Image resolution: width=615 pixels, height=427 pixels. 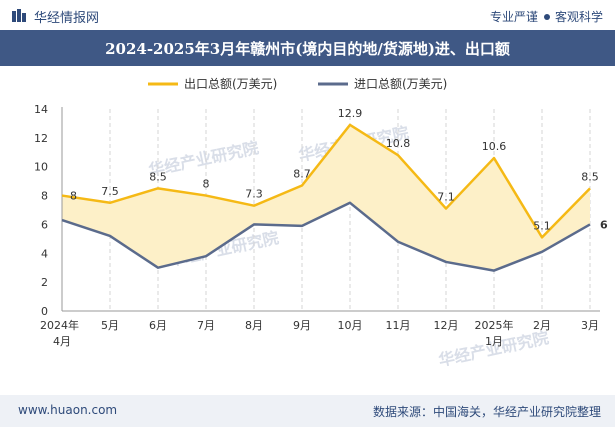 I want to click on logo-icon, so click(x=19, y=15).